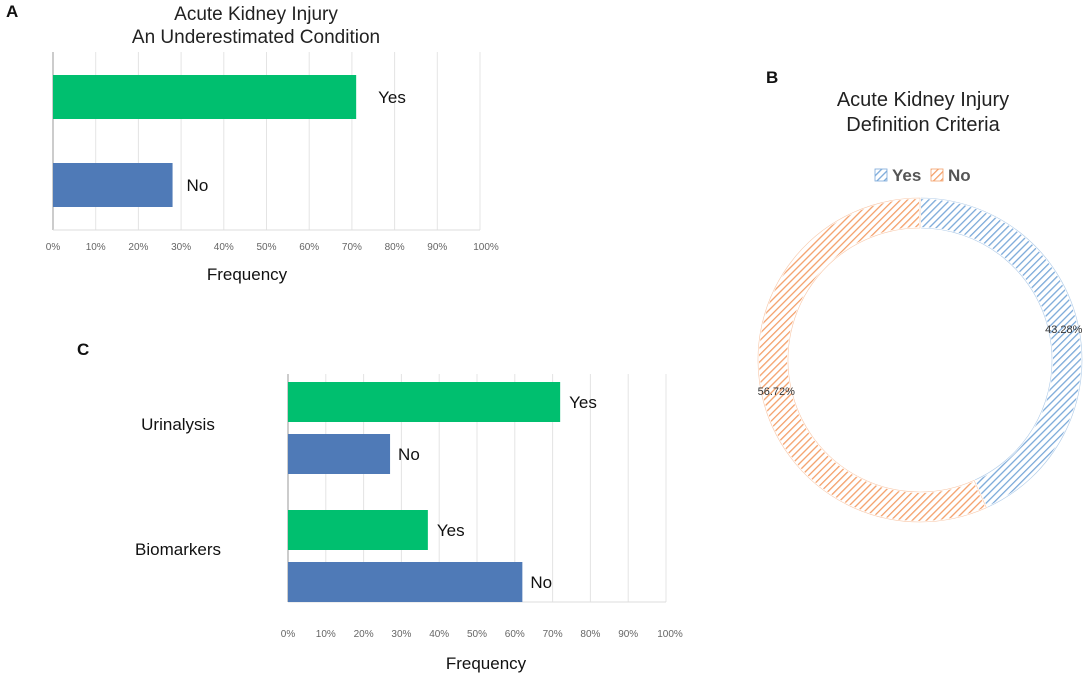  I want to click on bar-urinalysis-yes, so click(424, 402).